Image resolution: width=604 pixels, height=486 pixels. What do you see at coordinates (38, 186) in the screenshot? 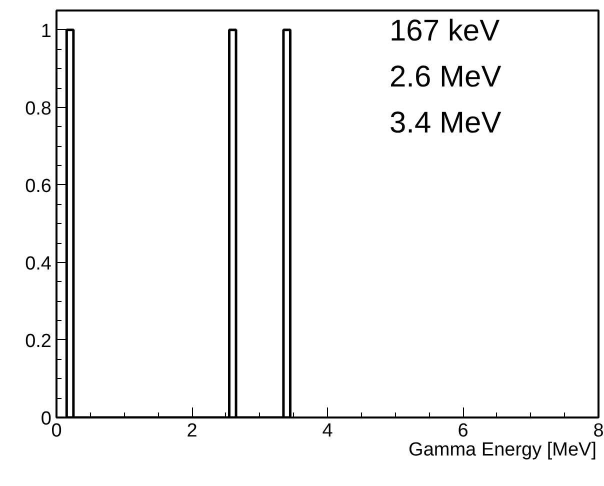
I see `y-tick-label: 0.6` at bounding box center [38, 186].